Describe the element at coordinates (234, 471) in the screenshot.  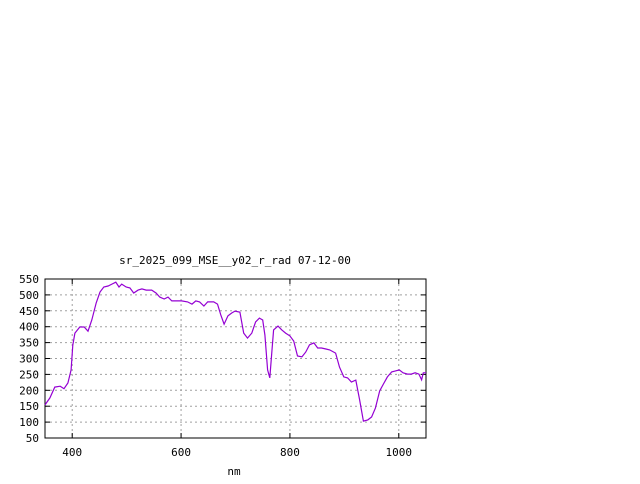
I see `x-axis-label: nm` at that location.